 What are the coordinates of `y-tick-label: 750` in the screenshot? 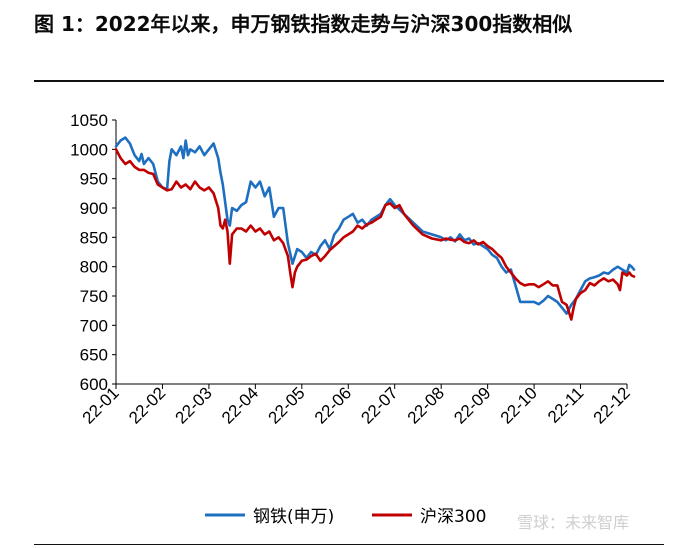 It's located at (94, 296).